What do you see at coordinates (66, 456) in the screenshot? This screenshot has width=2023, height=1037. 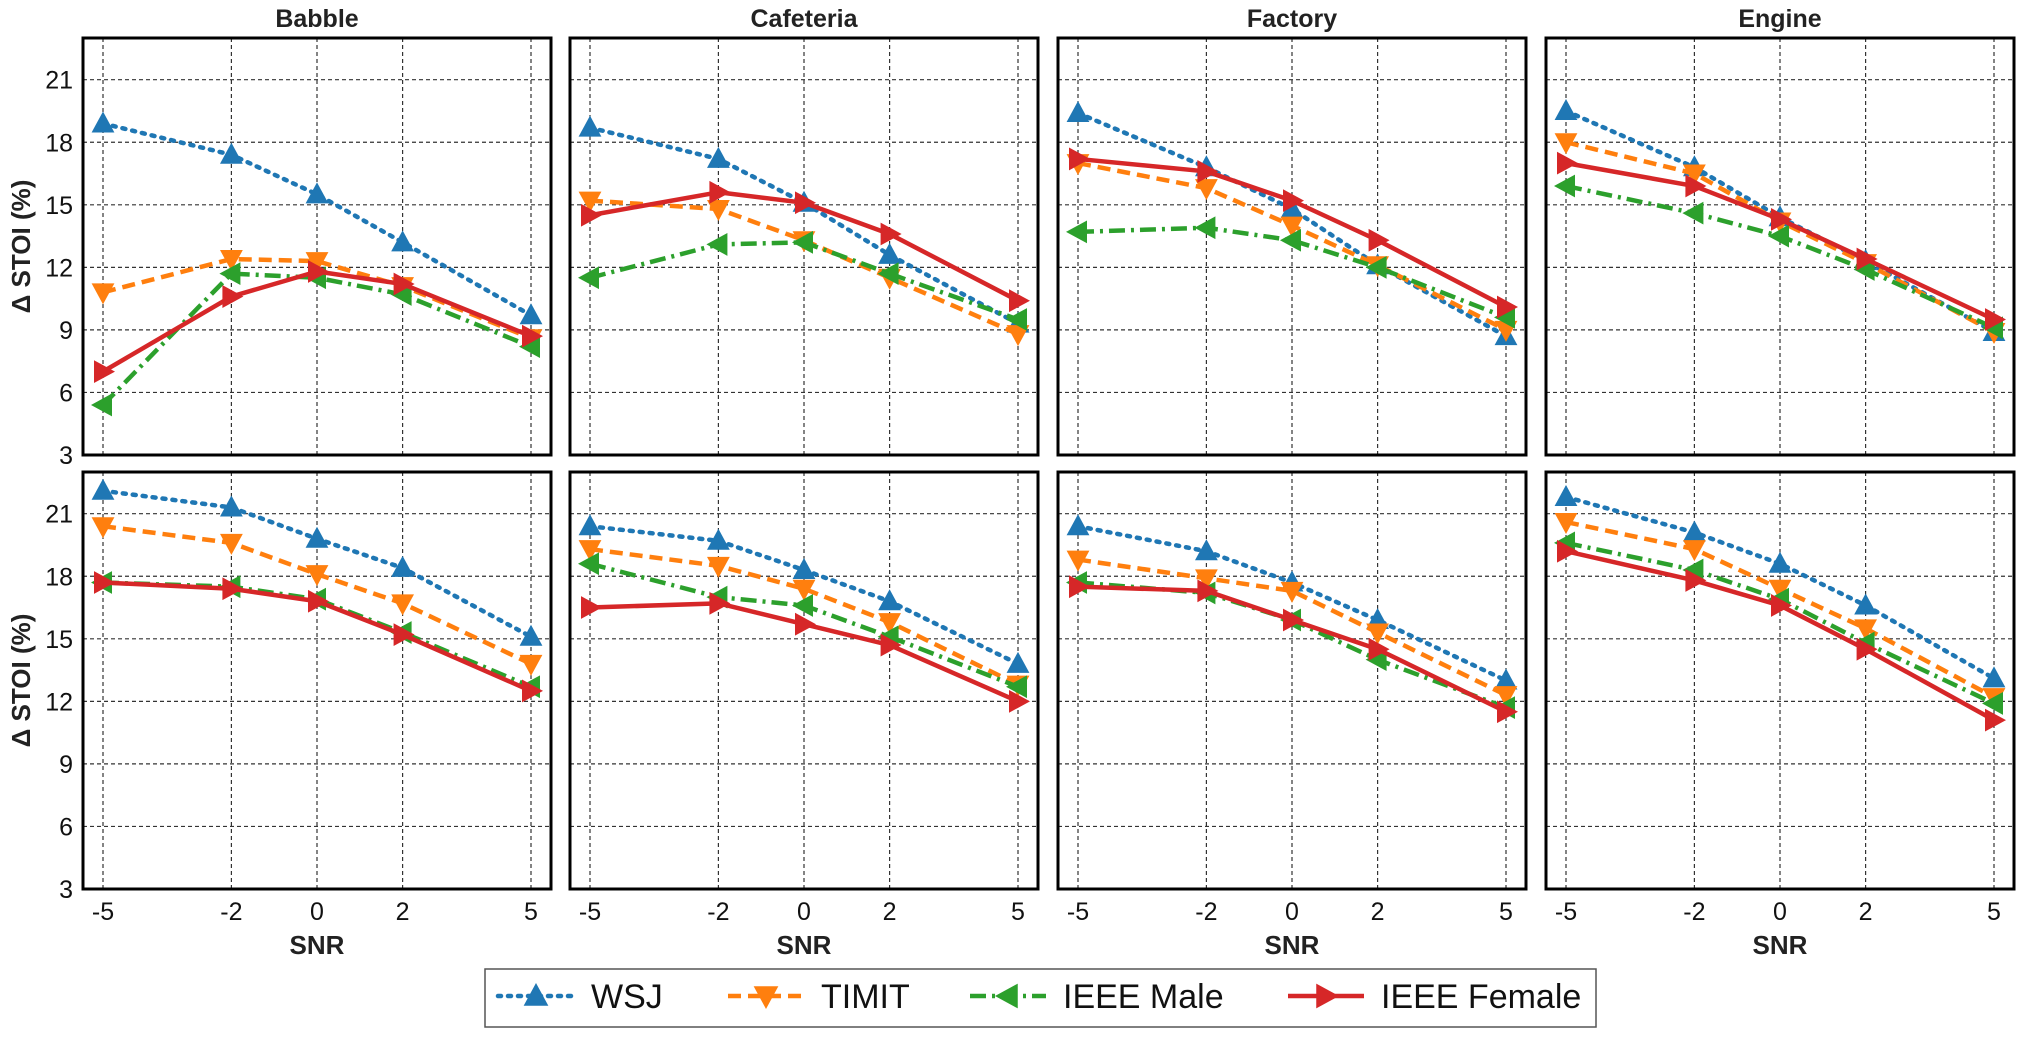 I see `y-tick-label: 3` at bounding box center [66, 456].